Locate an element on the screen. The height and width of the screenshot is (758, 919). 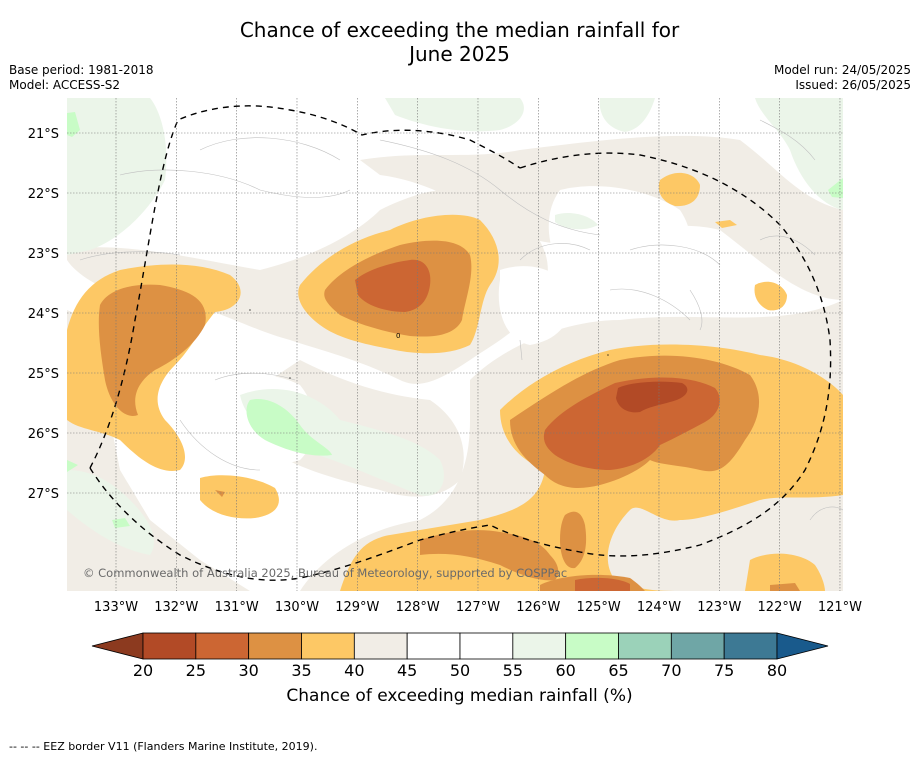
lat-label: 26°S is located at coordinates (43, 434).